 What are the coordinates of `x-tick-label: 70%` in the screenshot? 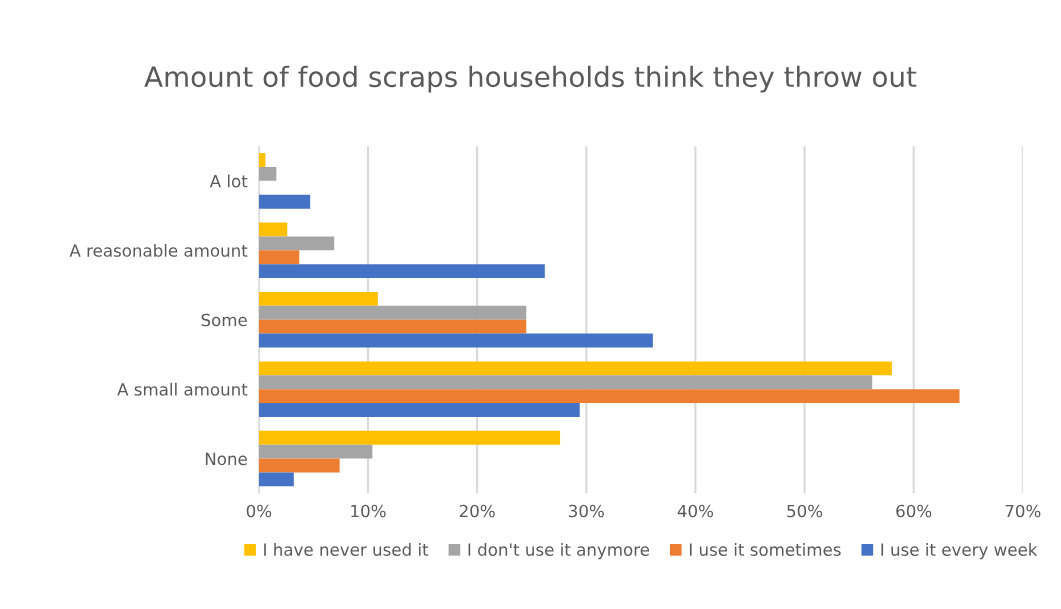 It's located at (1023, 511).